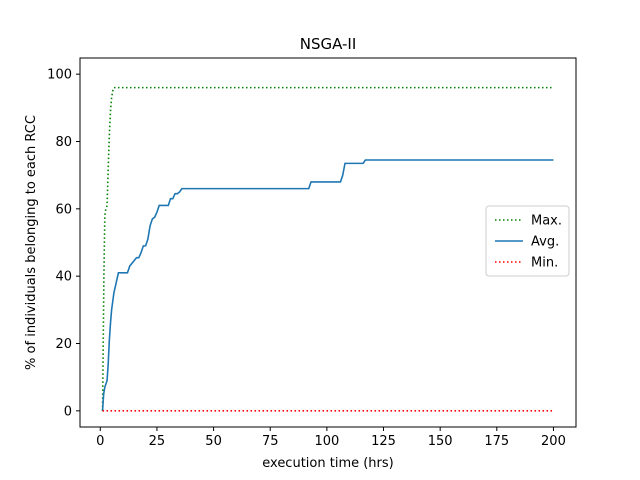  I want to click on legend-box, so click(527, 241).